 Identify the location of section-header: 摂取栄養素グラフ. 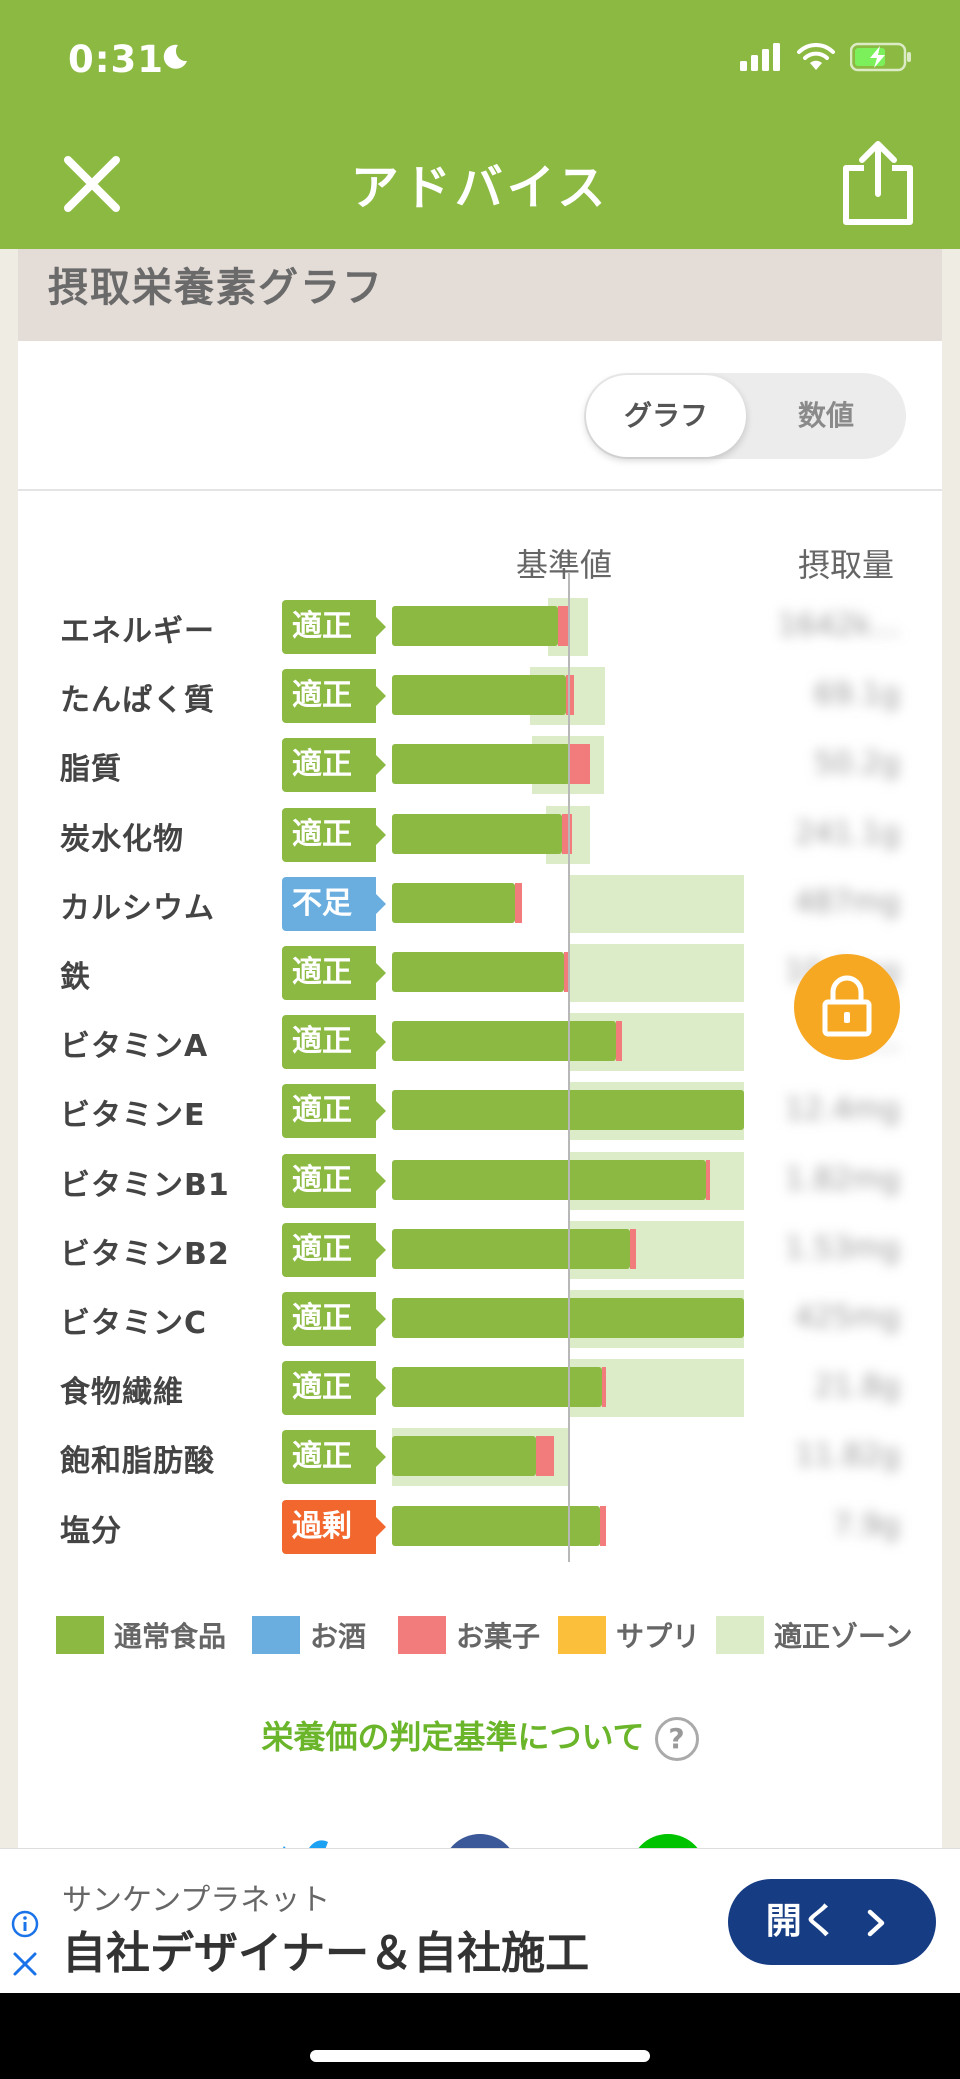
(480, 295).